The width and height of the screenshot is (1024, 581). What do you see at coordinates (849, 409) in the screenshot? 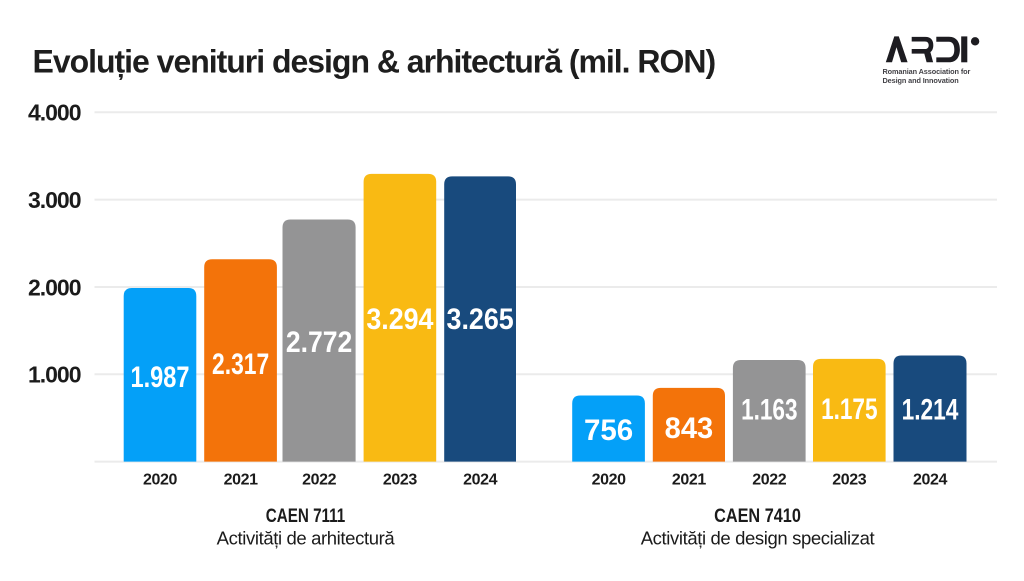
I see `svg-text: 1.175` at bounding box center [849, 409].